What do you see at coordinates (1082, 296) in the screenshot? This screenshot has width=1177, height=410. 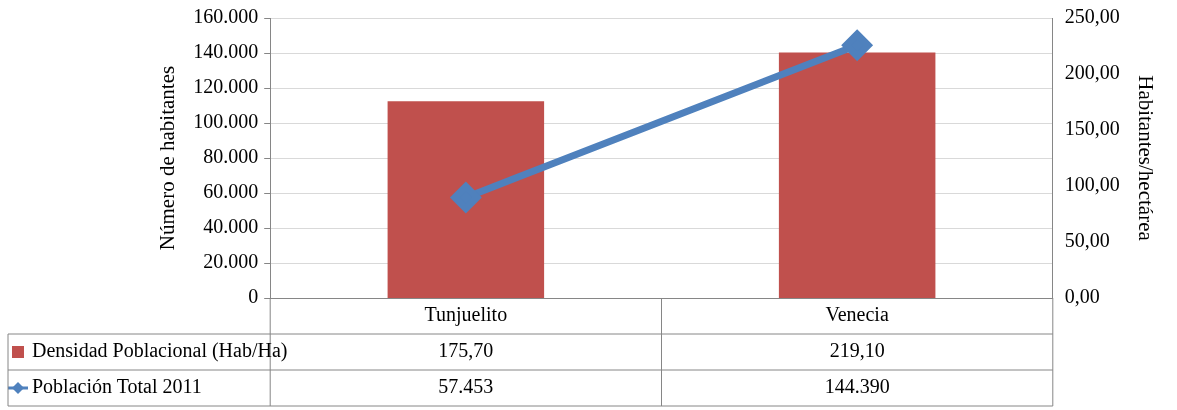 I see `y2-tick-label: 0,00` at bounding box center [1082, 296].